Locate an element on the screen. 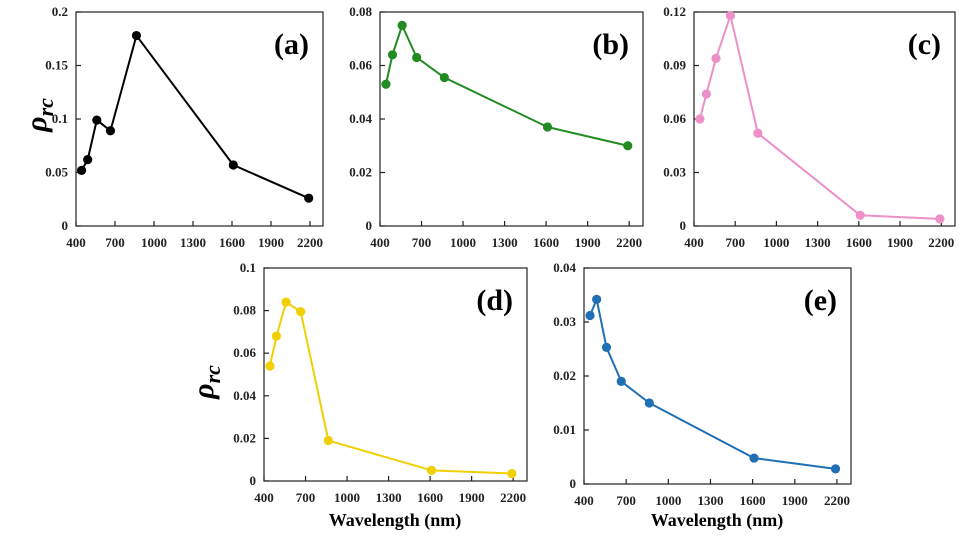 The image size is (960, 539). y-tick-label: 0.09 is located at coordinates (674, 65).